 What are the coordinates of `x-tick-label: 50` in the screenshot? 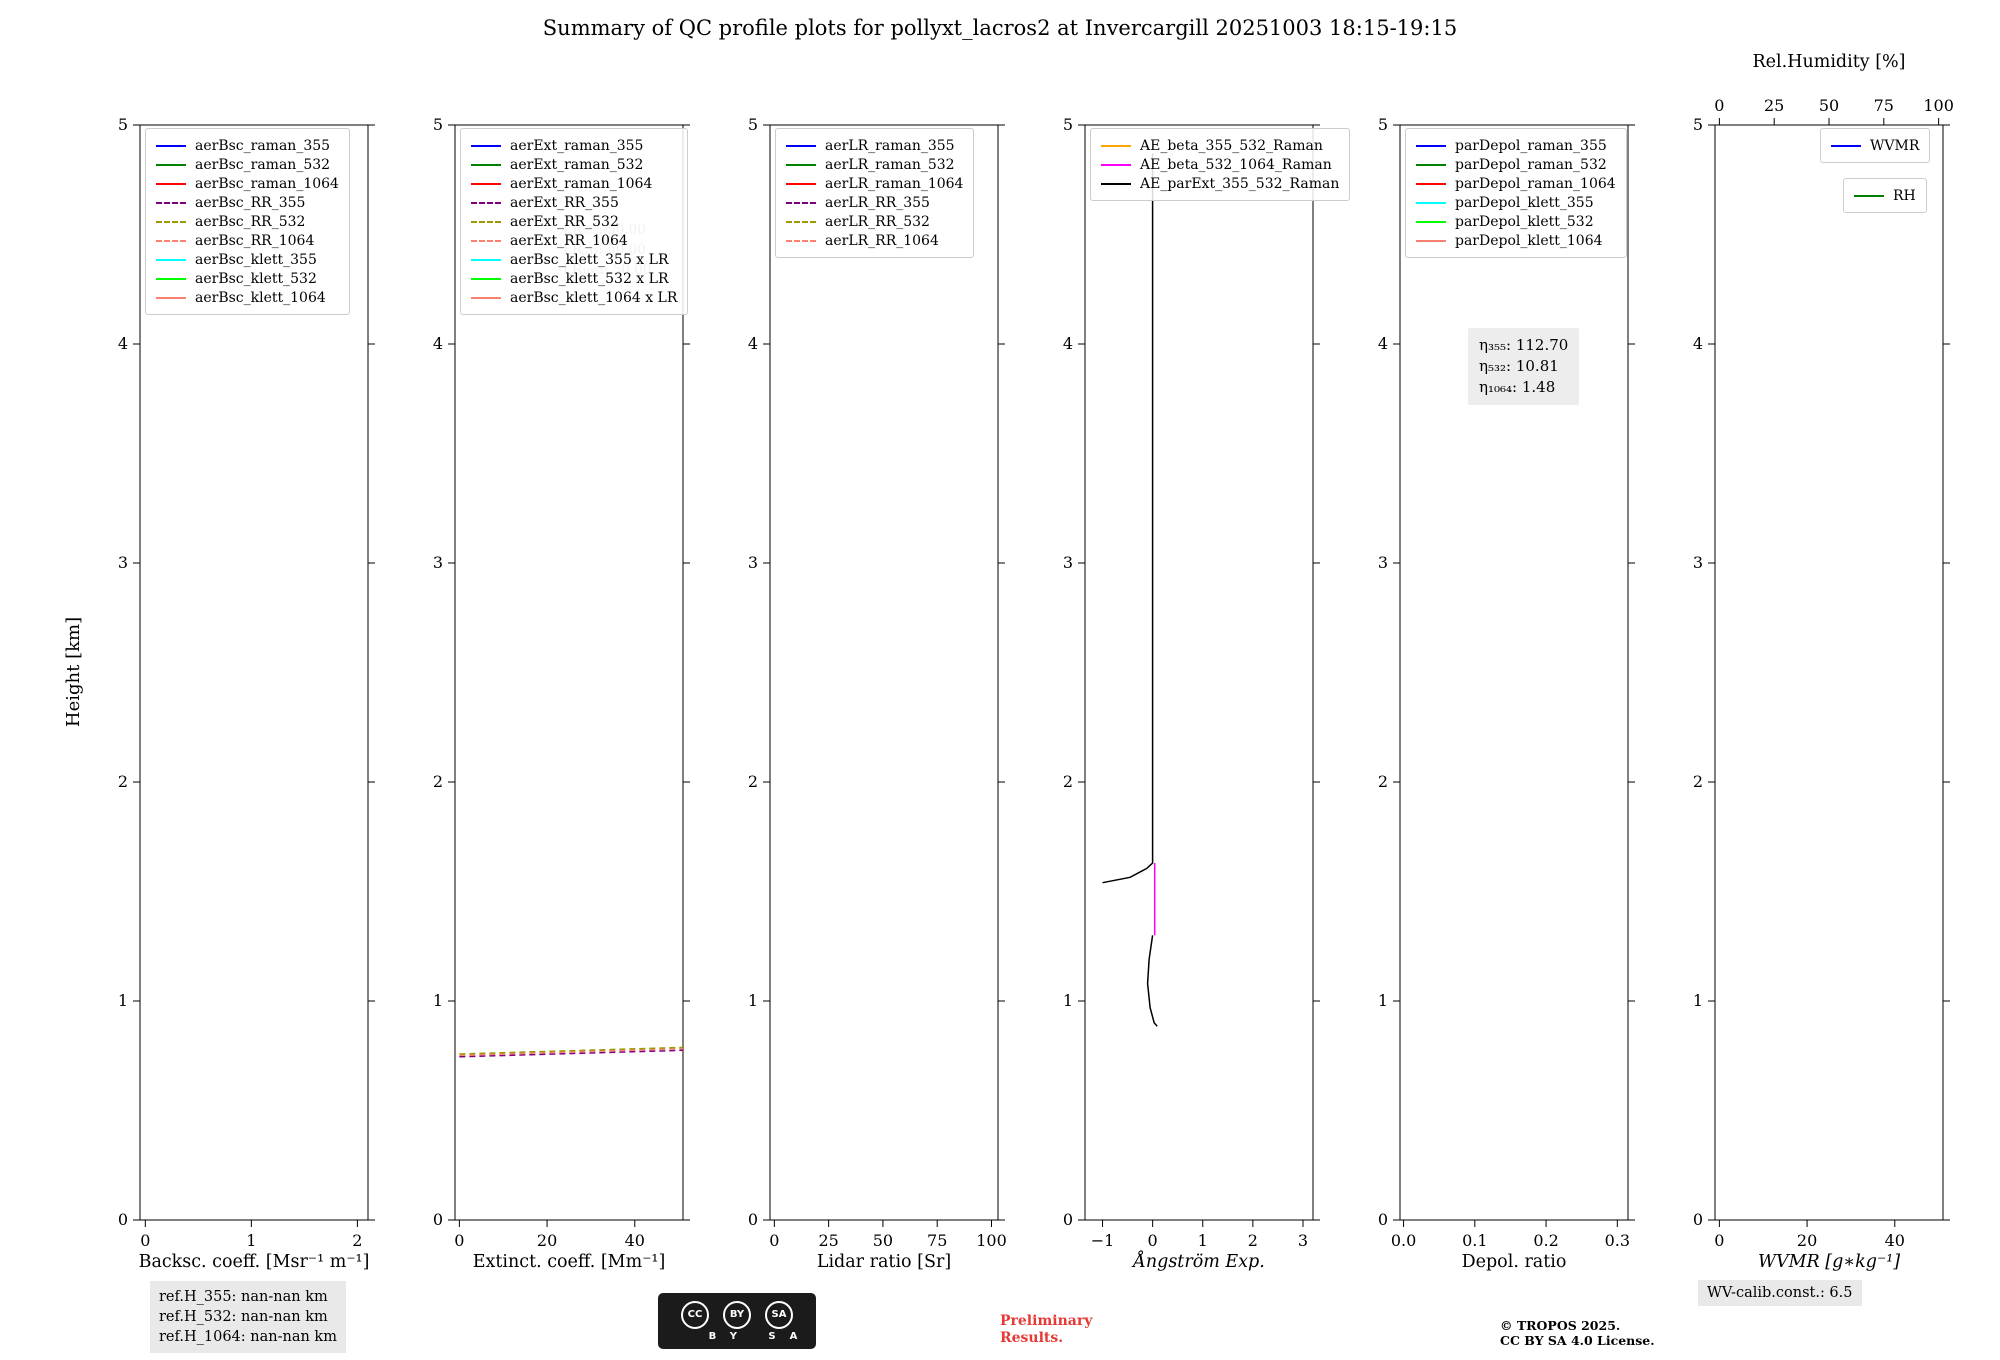 It's located at (883, 1240).